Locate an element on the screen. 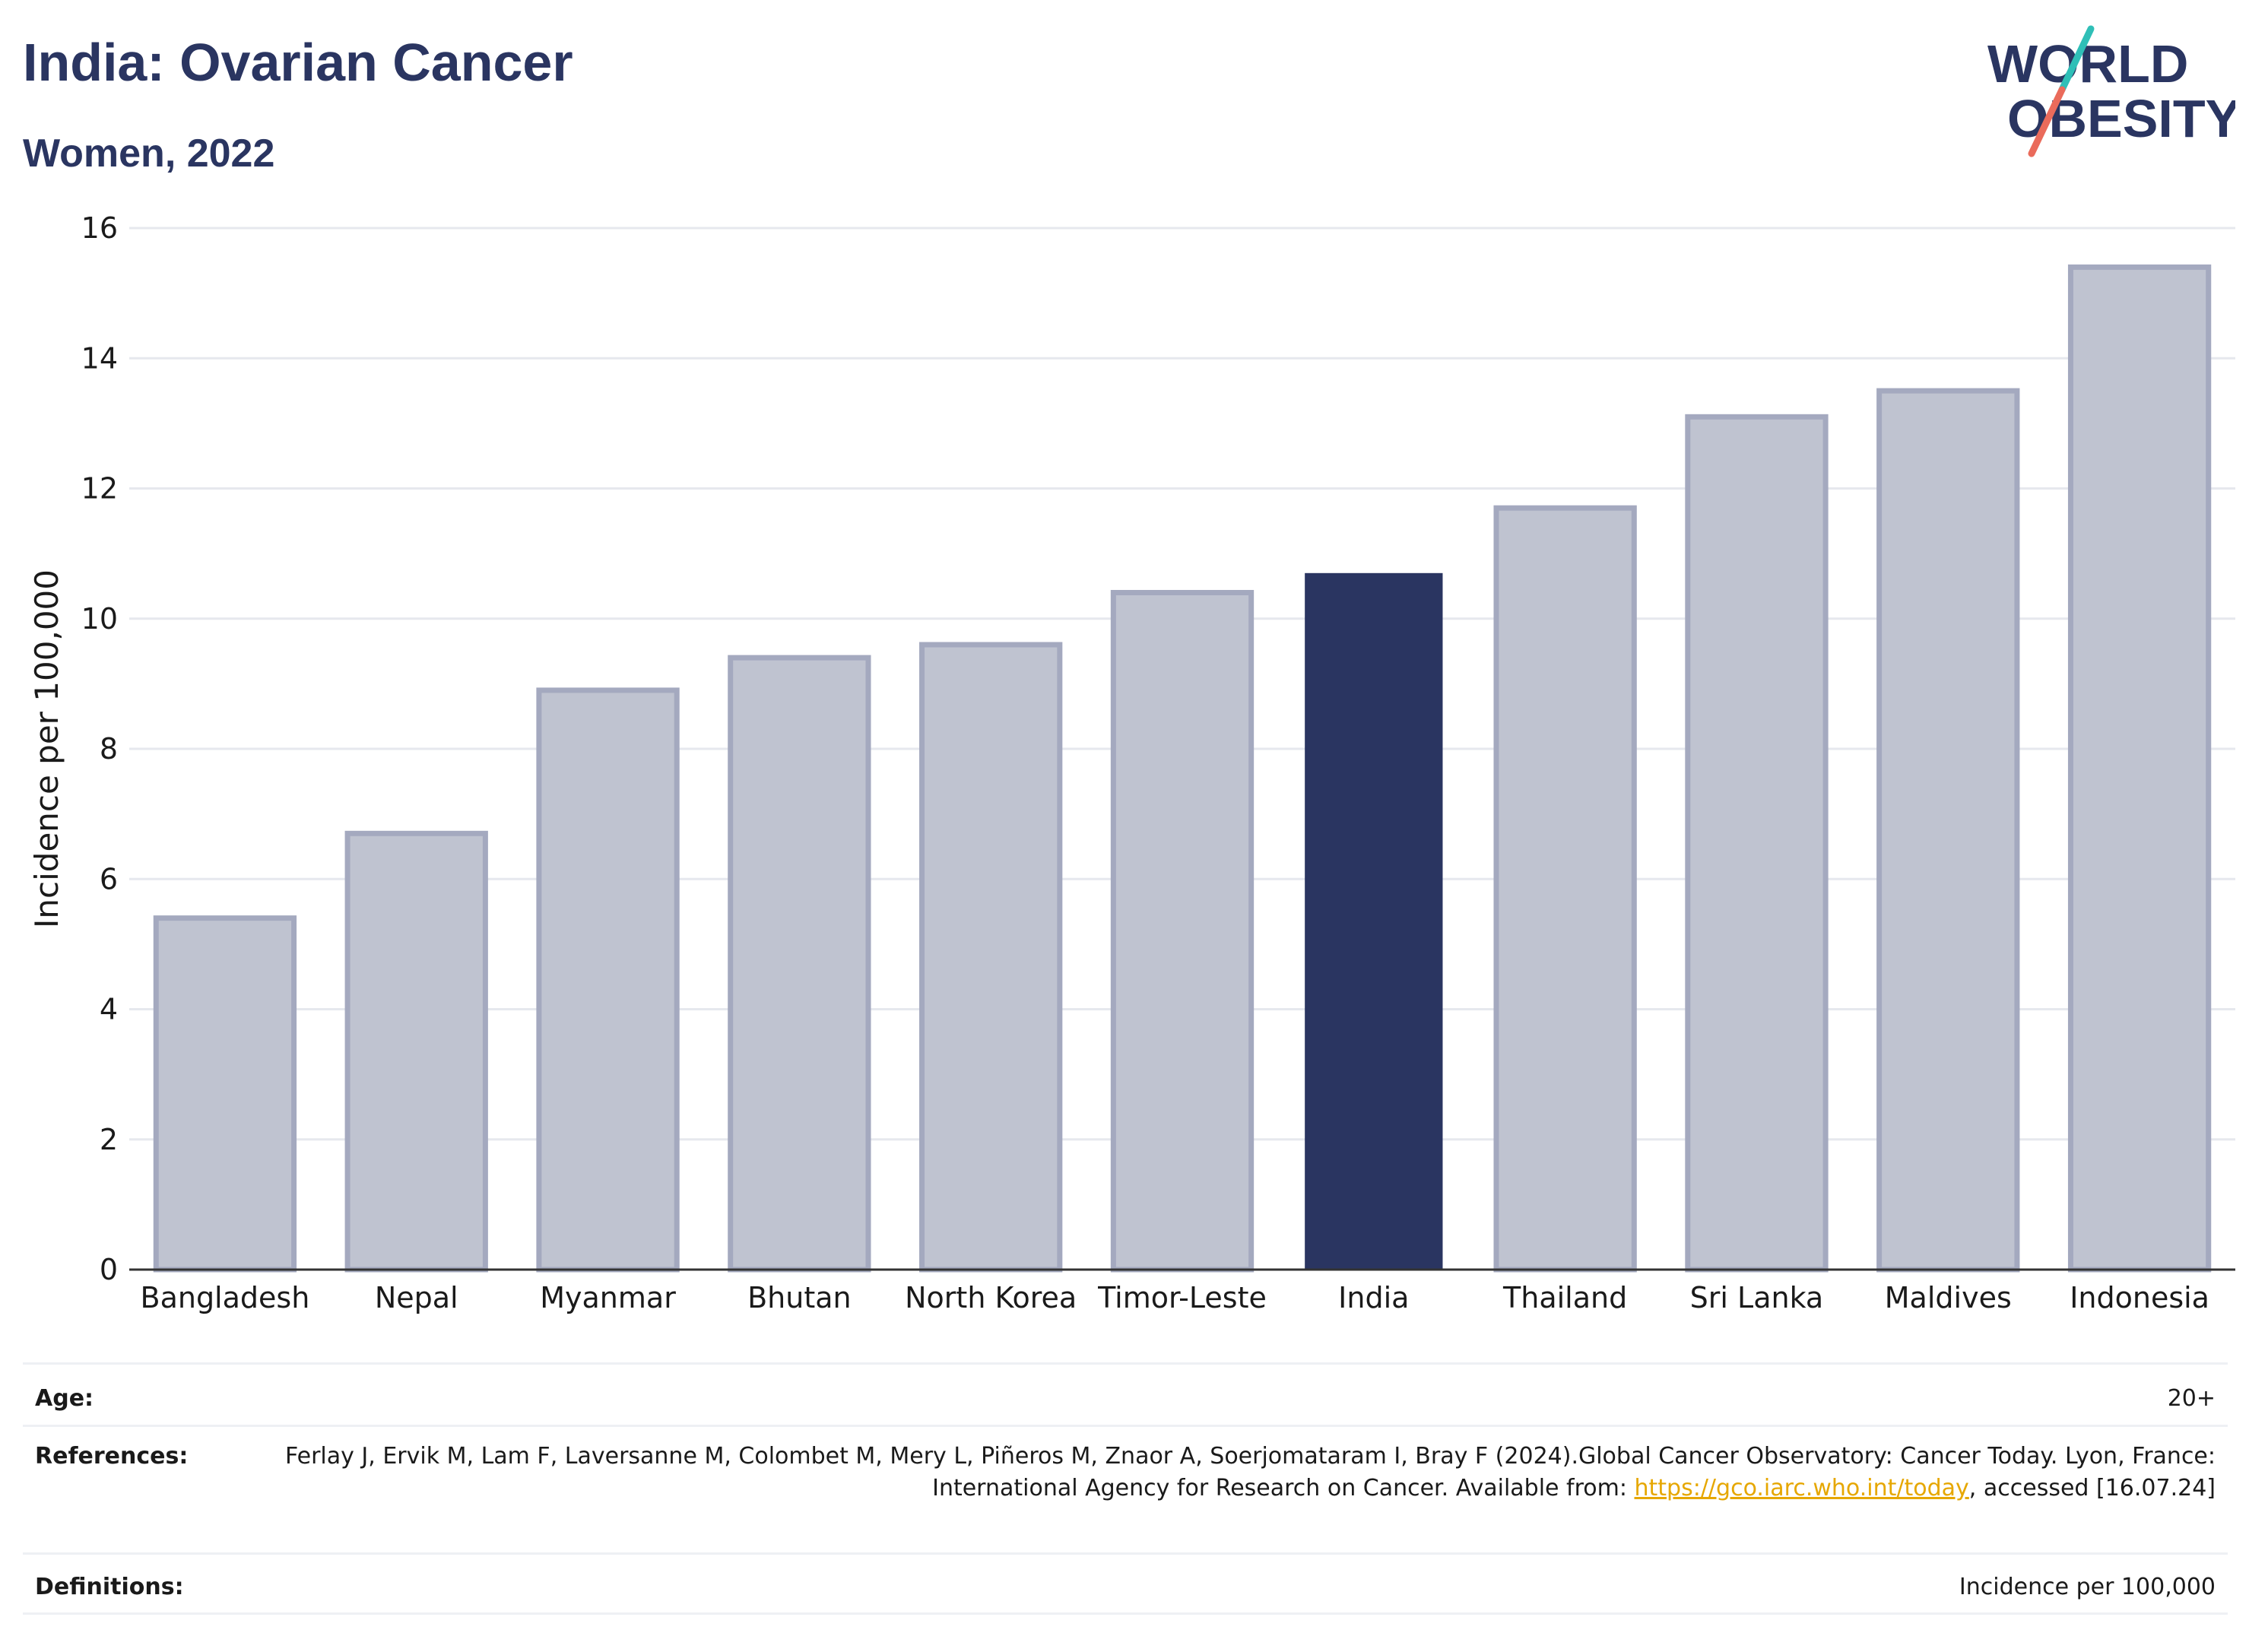 The image size is (2249, 1652). x-tick-label: Indonesia is located at coordinates (2139, 1297).